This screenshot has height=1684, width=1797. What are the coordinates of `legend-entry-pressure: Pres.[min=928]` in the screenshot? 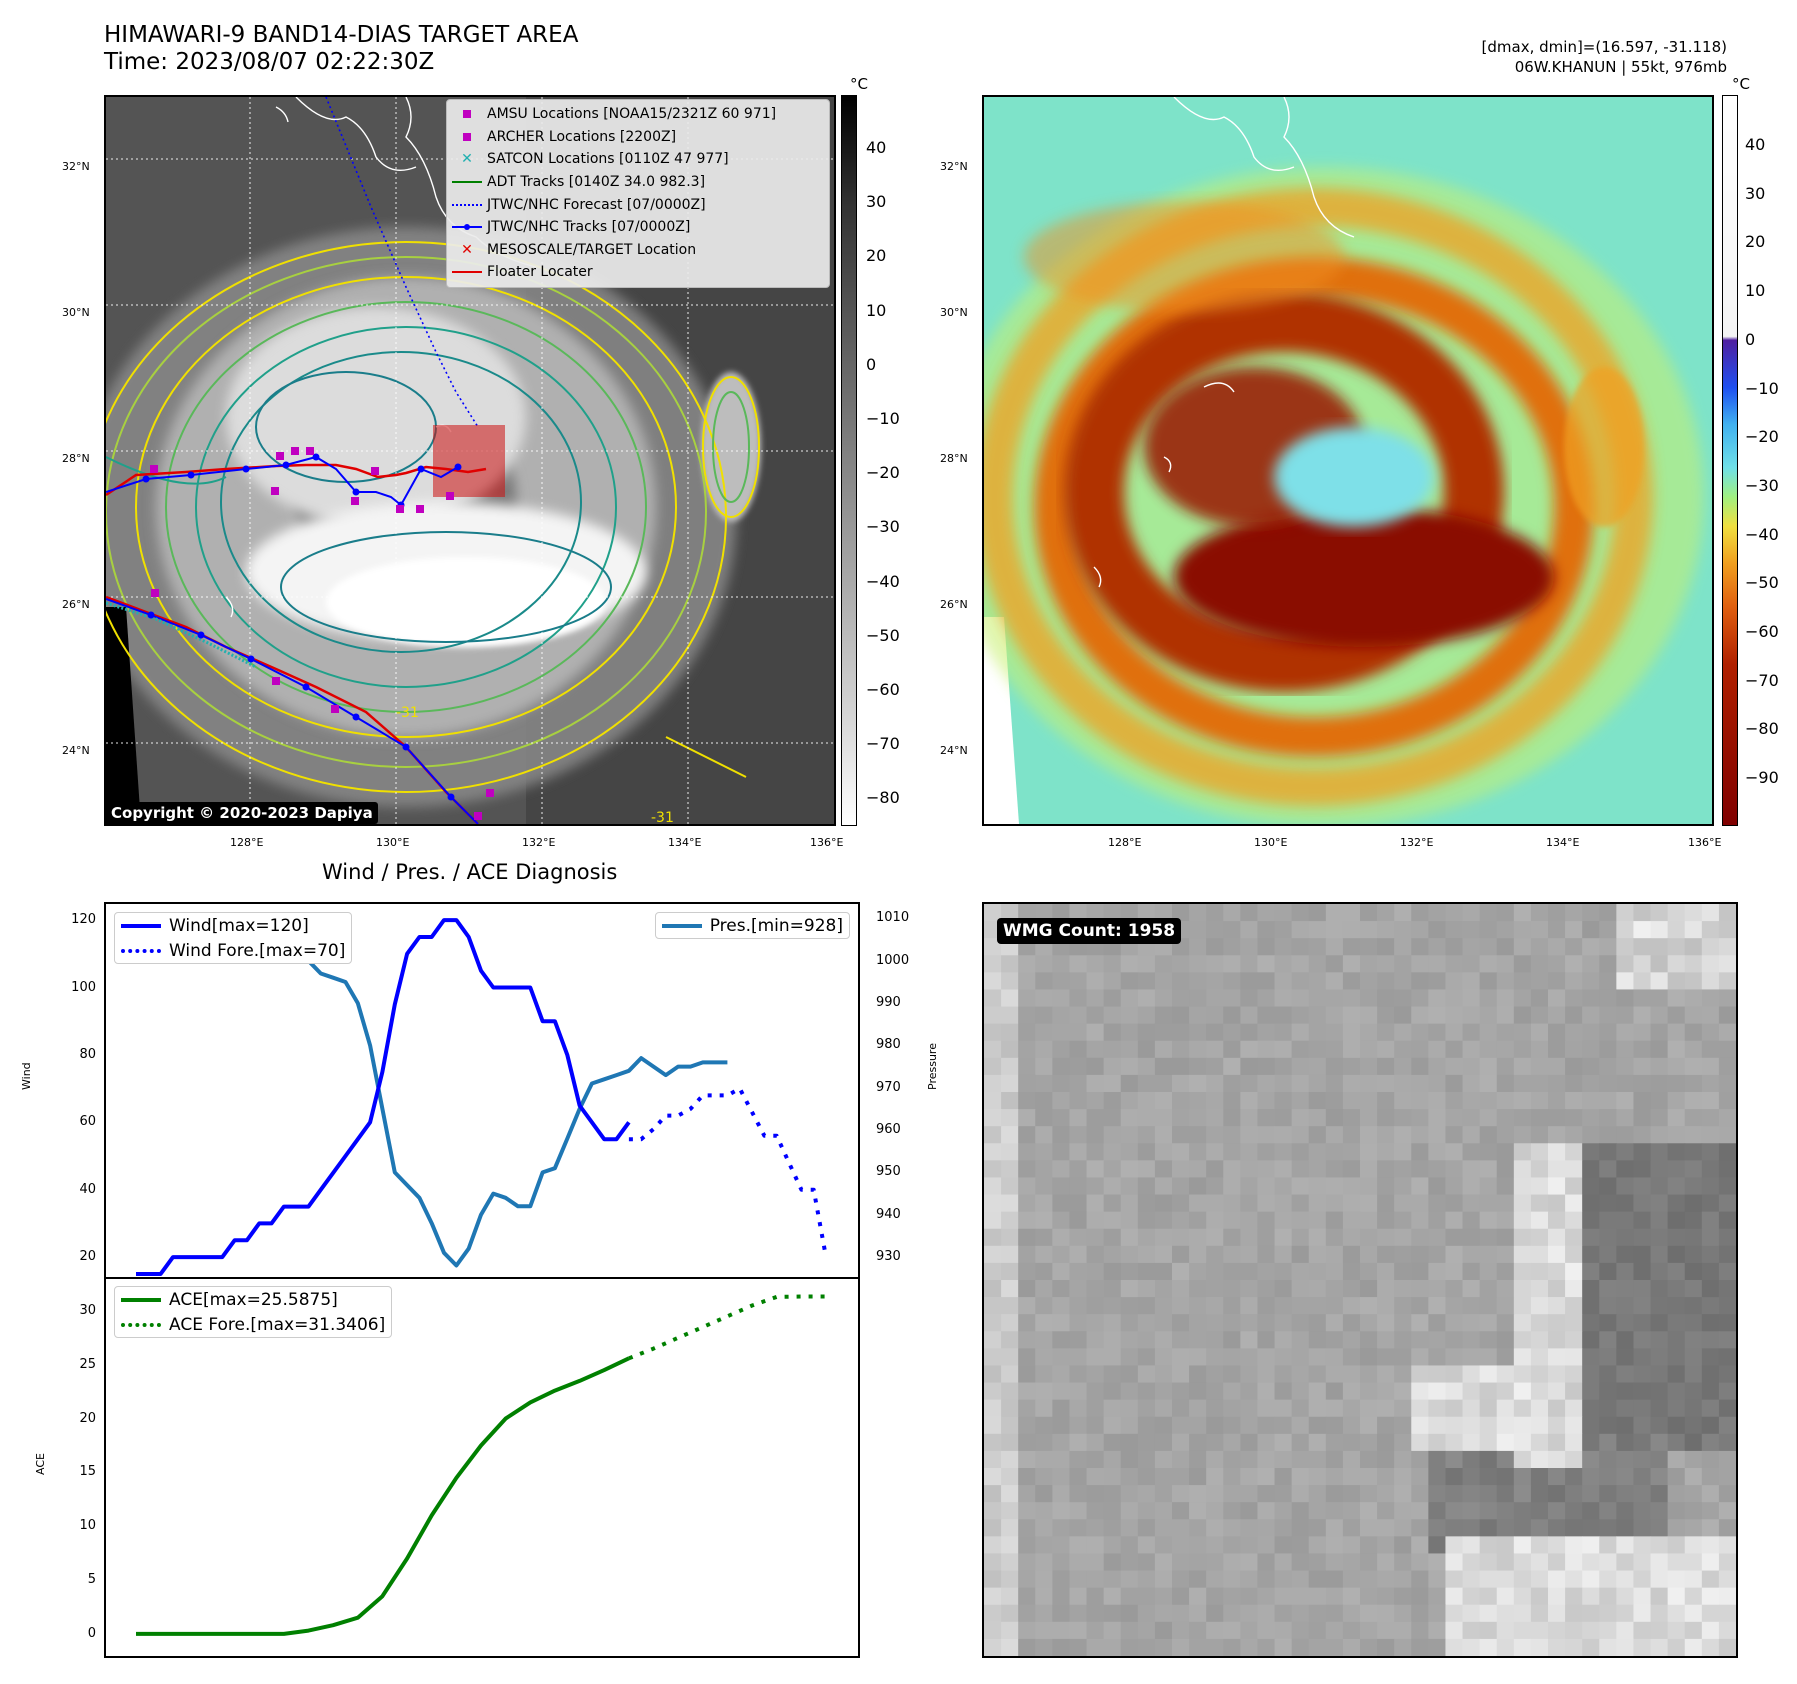 It's located at (752, 925).